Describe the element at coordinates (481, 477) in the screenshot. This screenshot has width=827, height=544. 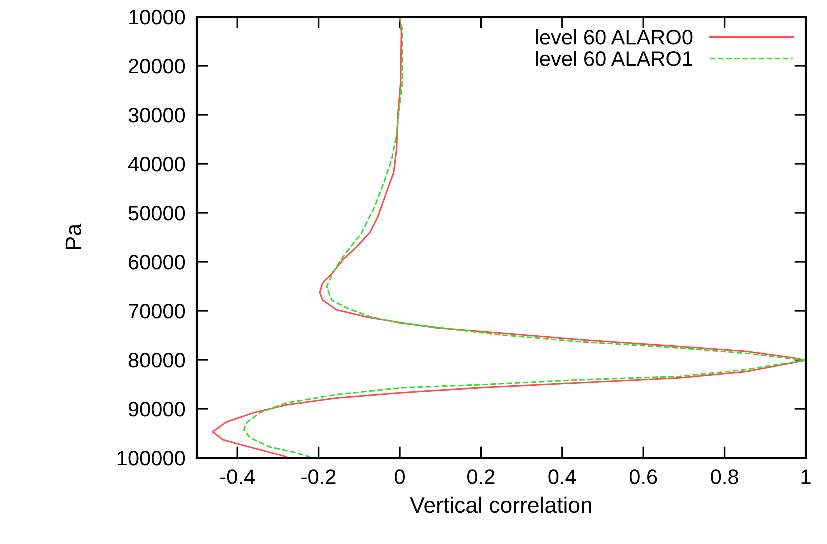
I see `x-tick-label: 0.2` at that location.